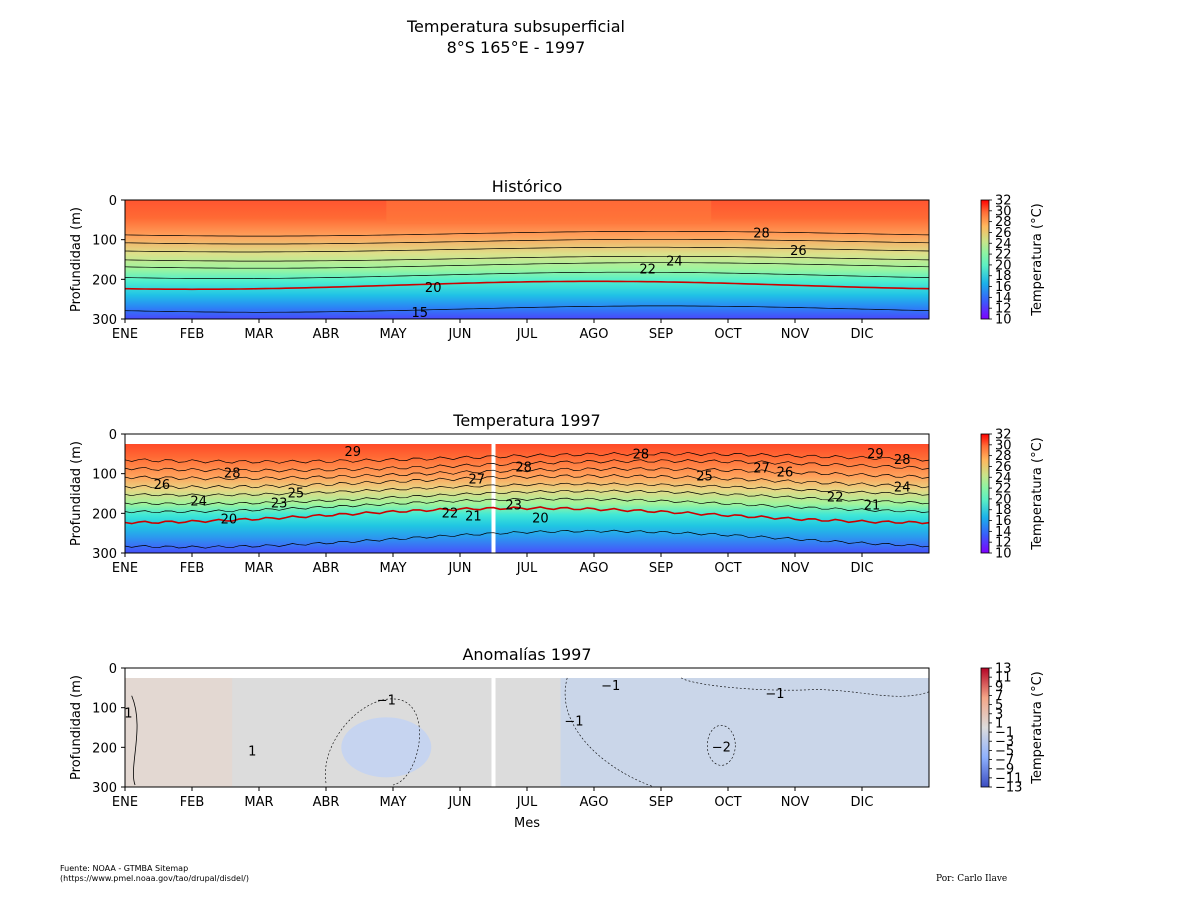  Describe the element at coordinates (1003, 233) in the screenshot. I see `colorbar-tick-label: 26` at that location.